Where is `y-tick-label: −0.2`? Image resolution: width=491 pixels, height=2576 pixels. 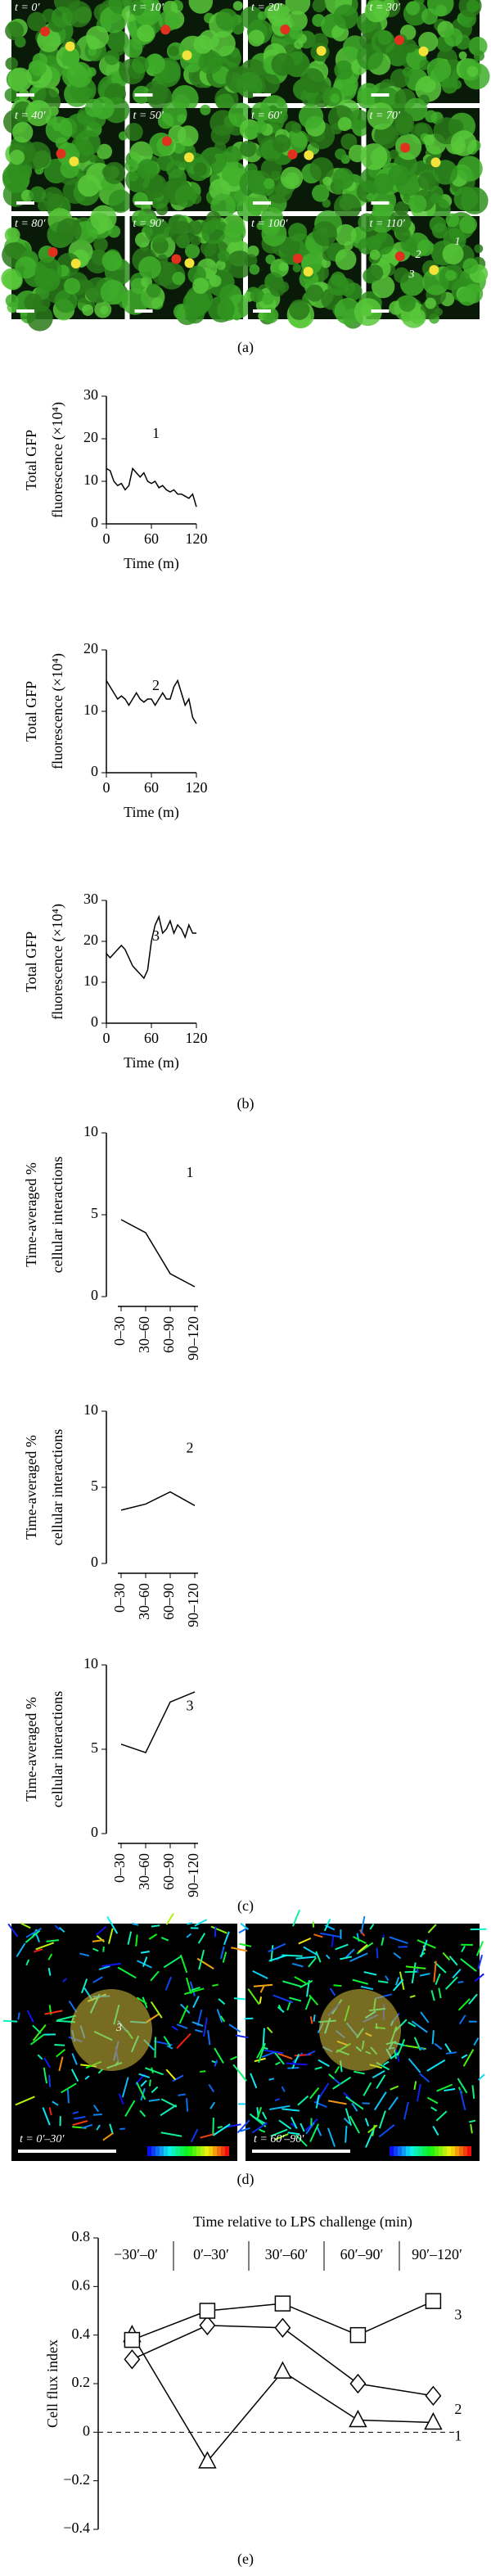
y-tick-label: −0.2 is located at coordinates (77, 2479).